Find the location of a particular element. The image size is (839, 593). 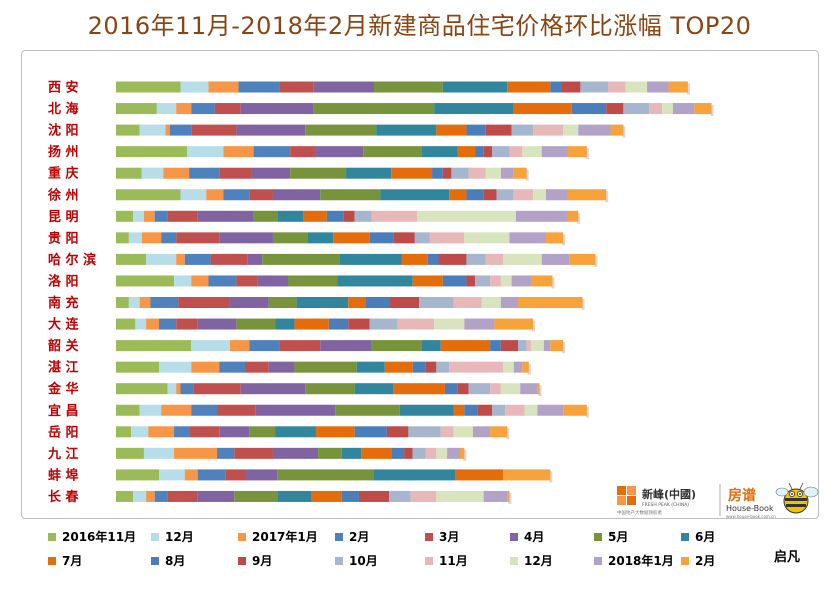

legend-item: 10月 is located at coordinates (356, 560).